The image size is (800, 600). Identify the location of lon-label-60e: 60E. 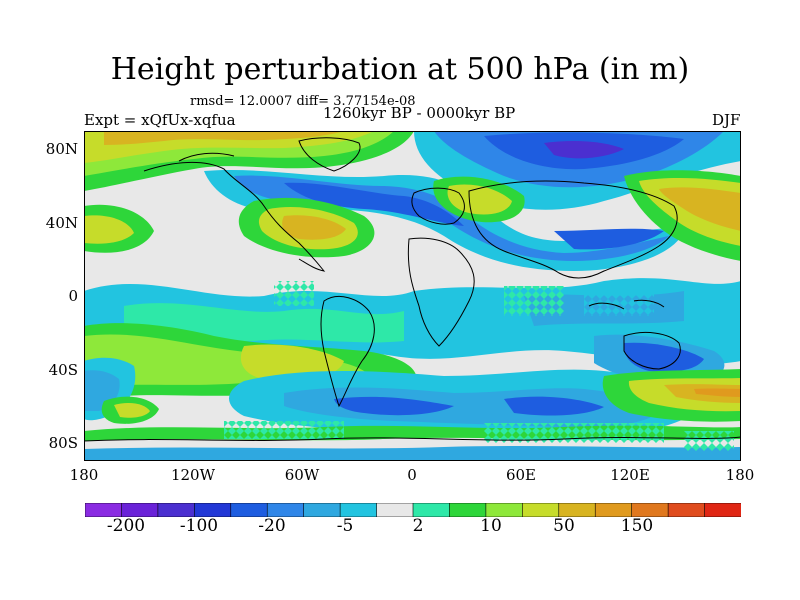
(521, 475).